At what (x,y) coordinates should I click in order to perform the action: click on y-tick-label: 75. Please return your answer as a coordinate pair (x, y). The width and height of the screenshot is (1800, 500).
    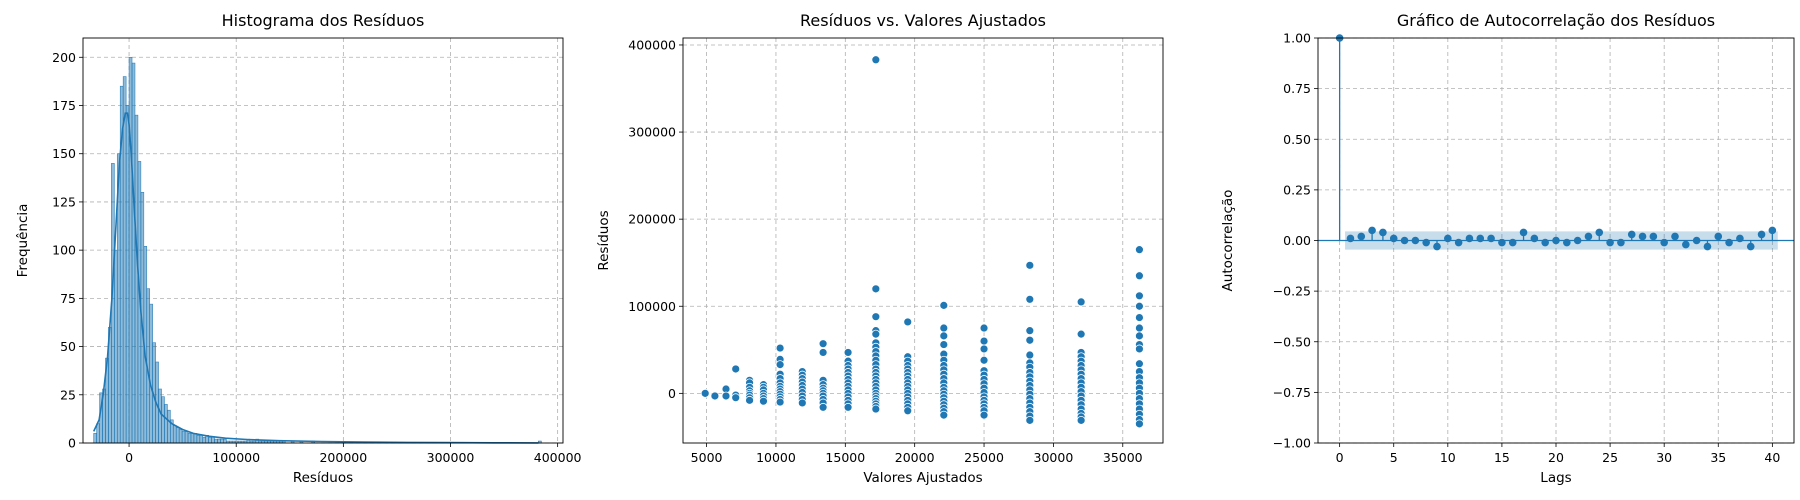
    Looking at the image, I should click on (68, 298).